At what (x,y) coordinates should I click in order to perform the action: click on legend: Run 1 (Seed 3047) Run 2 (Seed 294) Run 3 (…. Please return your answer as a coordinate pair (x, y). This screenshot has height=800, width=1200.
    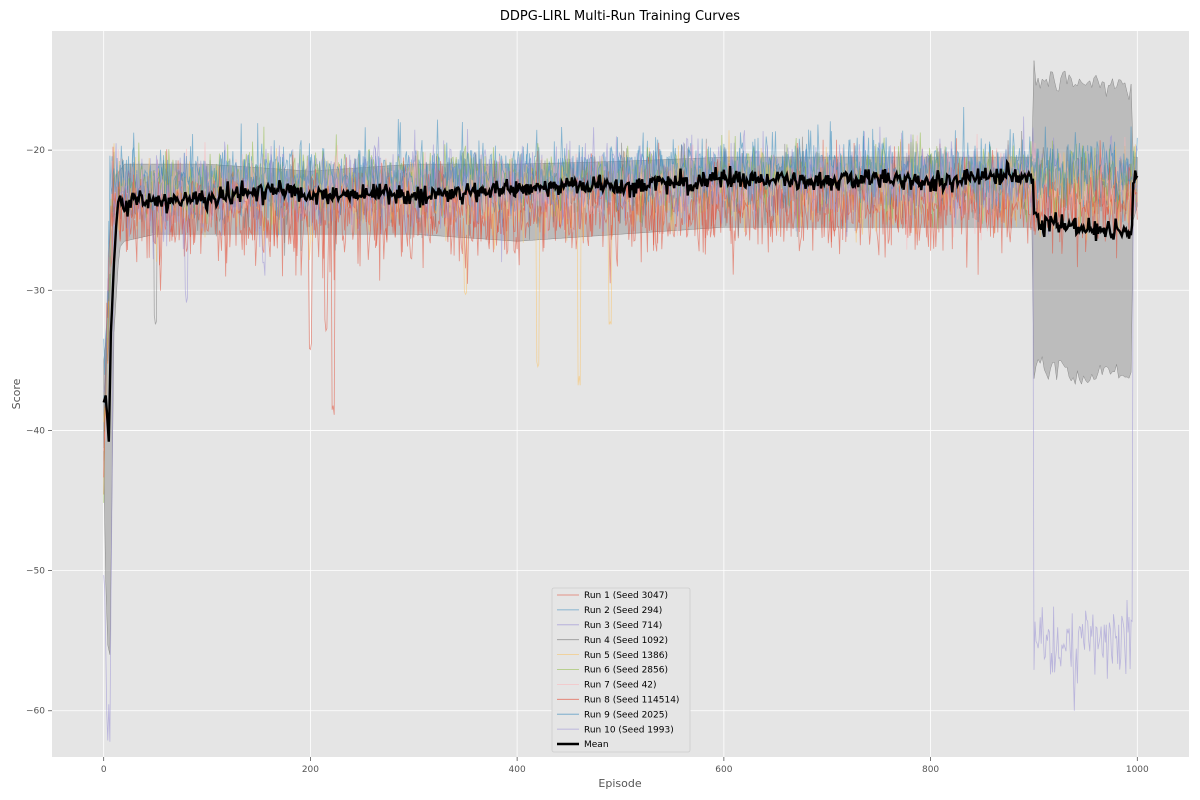
    Looking at the image, I should click on (621, 670).